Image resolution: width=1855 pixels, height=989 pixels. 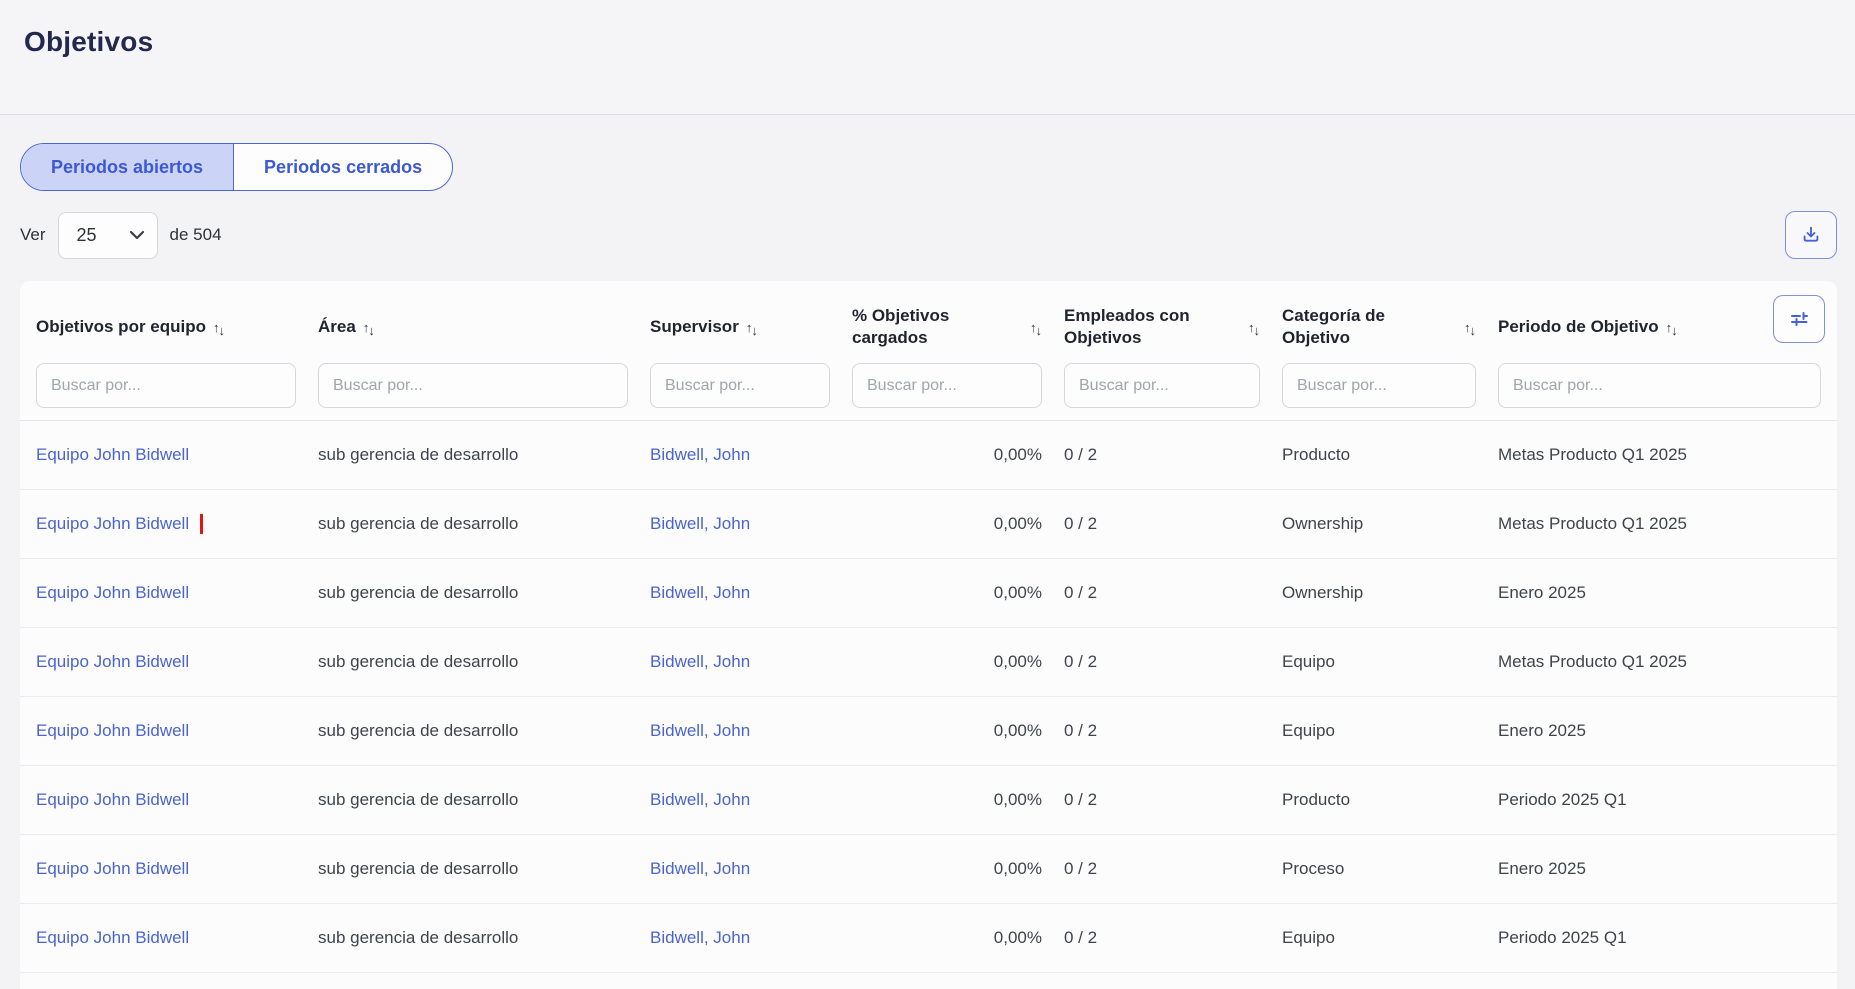 I want to click on tab-periodos-cerrados: Periodos cerrados, so click(x=343, y=167).